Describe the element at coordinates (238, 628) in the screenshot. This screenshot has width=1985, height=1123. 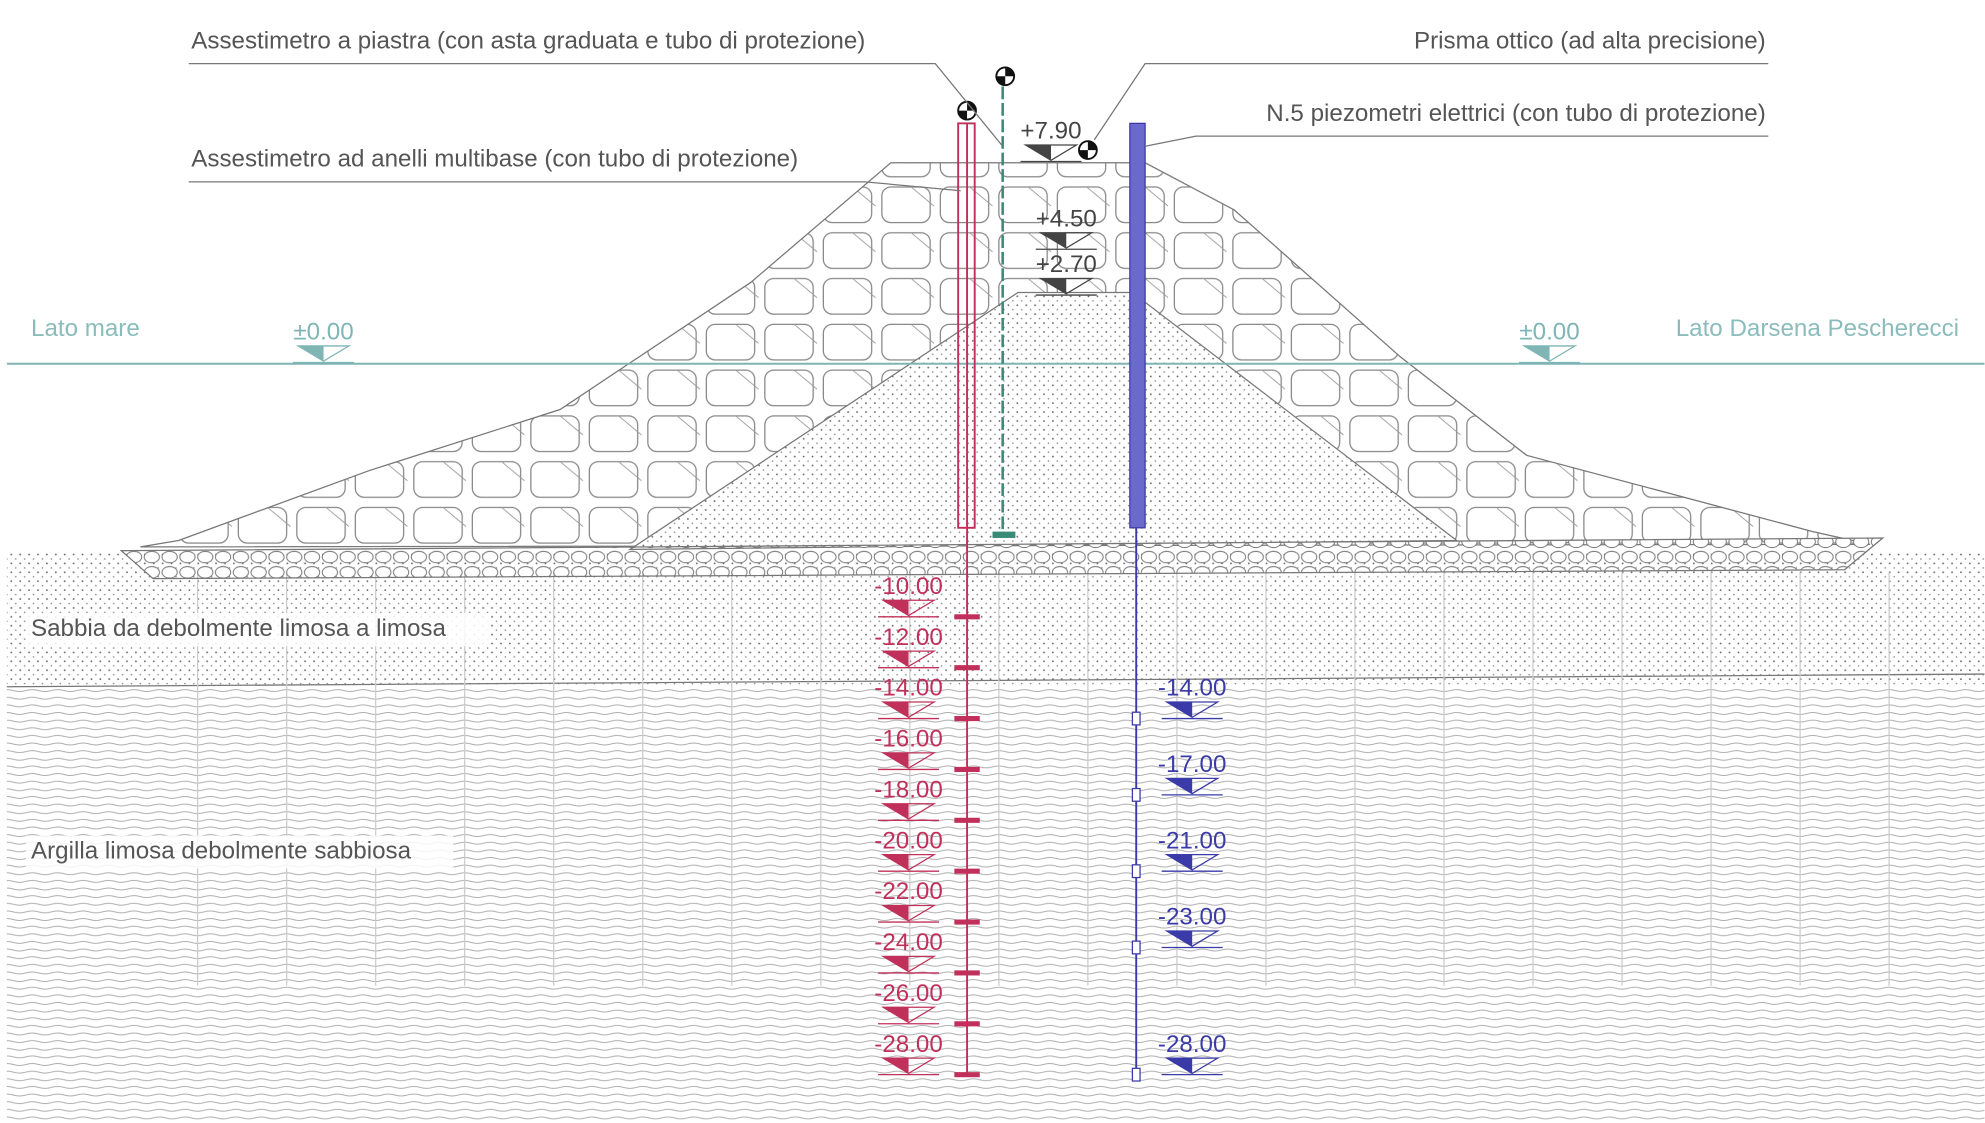
I see `soil-label: Sabbia da debolmente limosa a limosa` at that location.